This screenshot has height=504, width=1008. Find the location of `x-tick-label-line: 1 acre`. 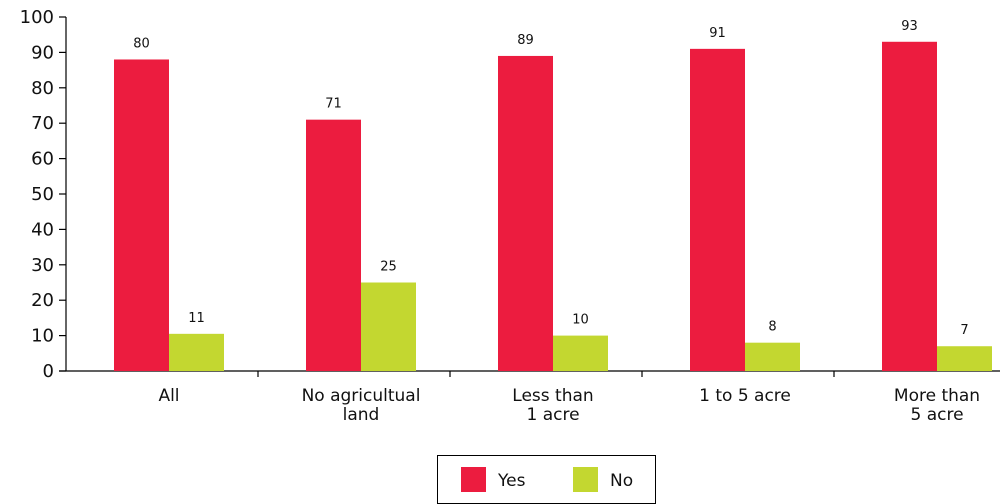

x-tick-label-line: 1 acre is located at coordinates (552, 415).